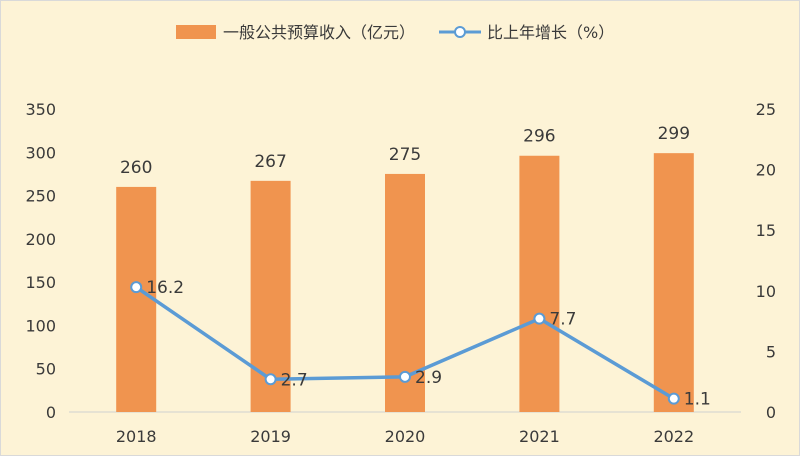 The width and height of the screenshot is (800, 456). Describe the element at coordinates (136, 436) in the screenshot. I see `x-tick-label: 2018` at that location.